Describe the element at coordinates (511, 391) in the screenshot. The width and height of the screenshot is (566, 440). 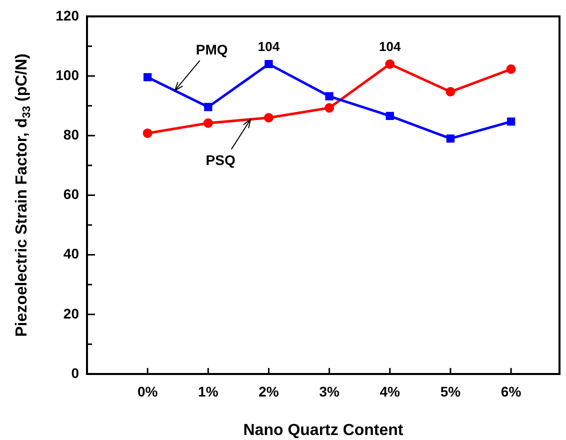
I see `x-tick-label: 6%` at that location.